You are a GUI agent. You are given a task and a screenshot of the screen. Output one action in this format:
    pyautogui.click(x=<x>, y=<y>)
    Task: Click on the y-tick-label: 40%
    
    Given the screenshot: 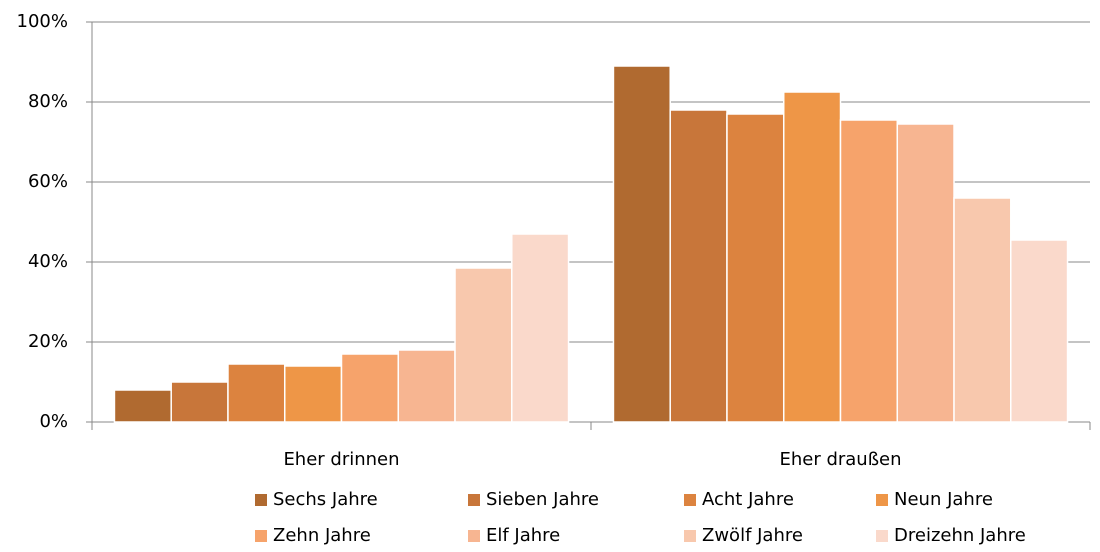 What is the action you would take?
    pyautogui.click(x=48, y=261)
    